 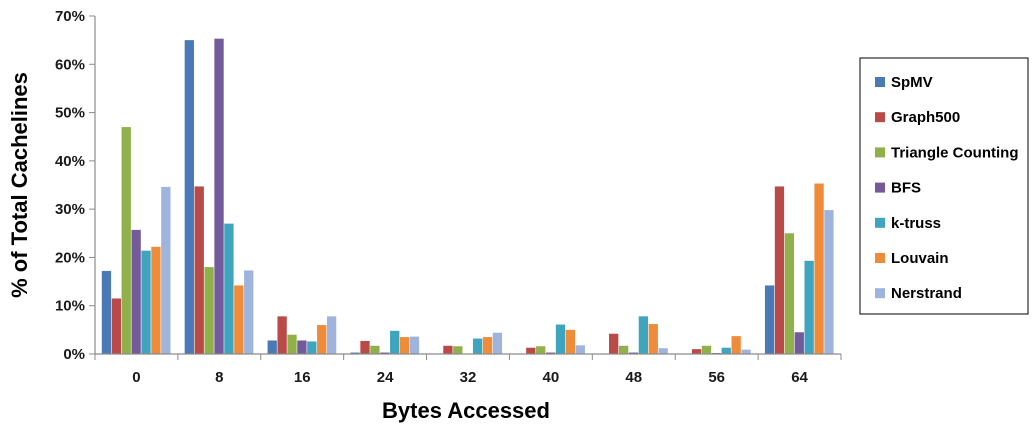 What do you see at coordinates (926, 293) in the screenshot?
I see `legend-label: Nerstrand` at bounding box center [926, 293].